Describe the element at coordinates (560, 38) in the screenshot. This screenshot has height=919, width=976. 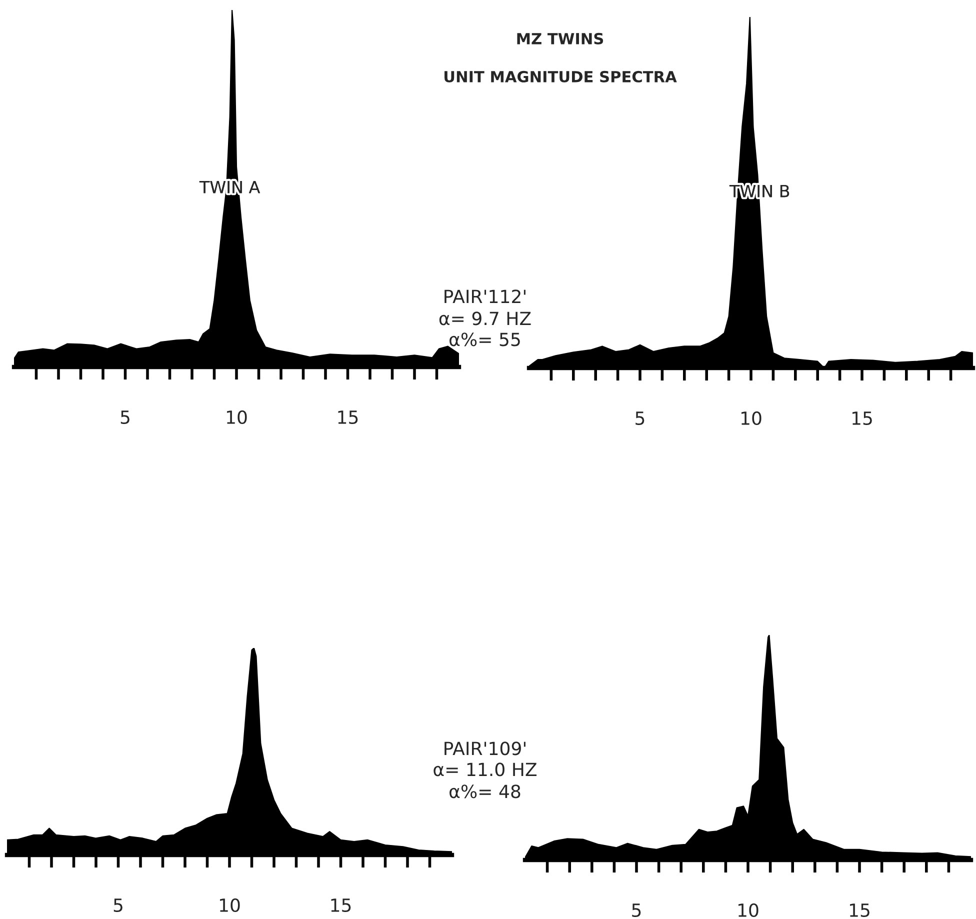
I see `text: MZ TWINS` at that location.